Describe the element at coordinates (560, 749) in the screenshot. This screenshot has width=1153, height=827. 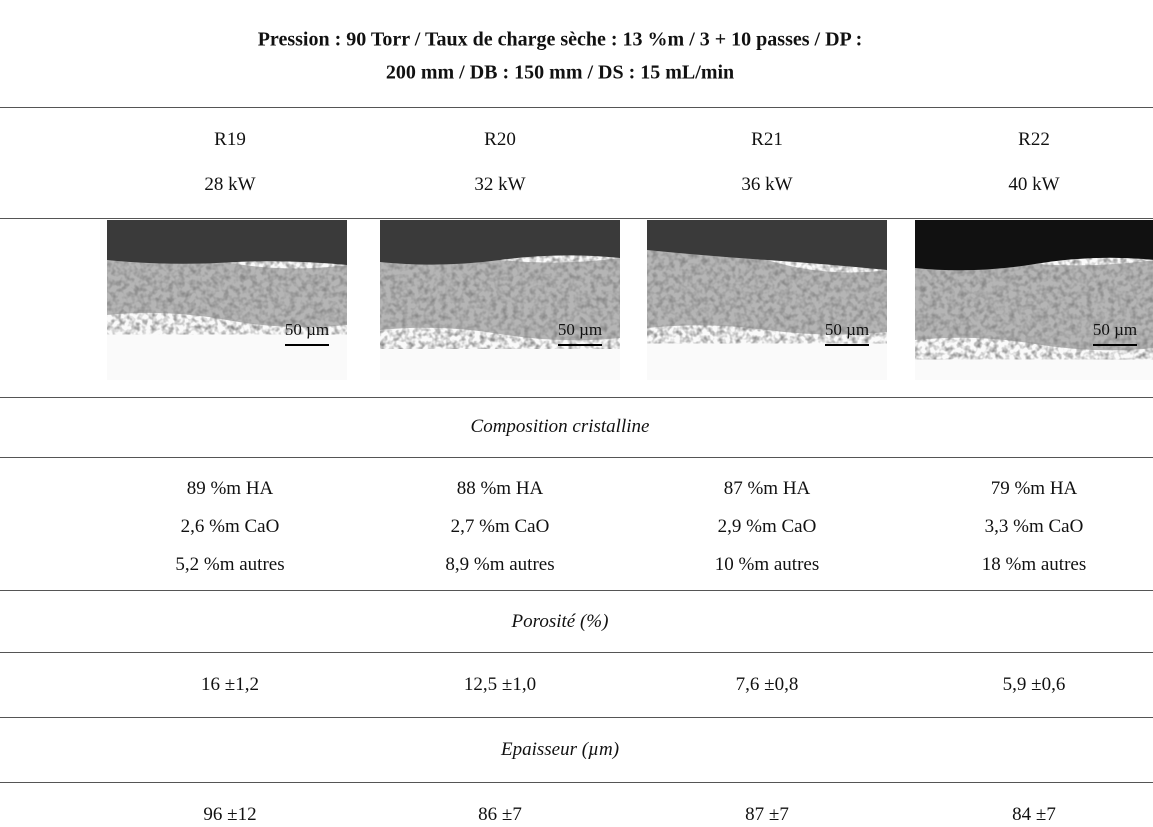
I see `section-title: Epaisseur (µm)` at that location.